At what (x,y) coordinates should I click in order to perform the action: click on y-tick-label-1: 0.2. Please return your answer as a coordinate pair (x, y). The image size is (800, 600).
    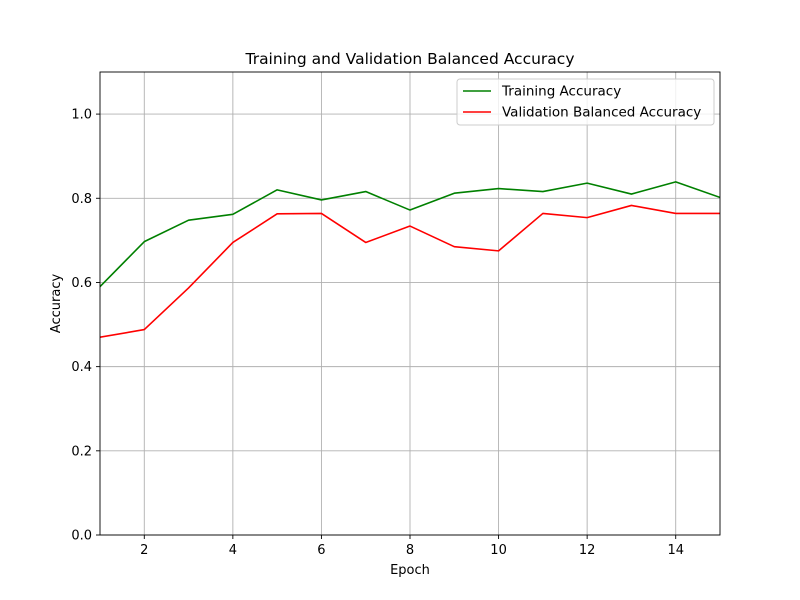
    Looking at the image, I should click on (81, 451).